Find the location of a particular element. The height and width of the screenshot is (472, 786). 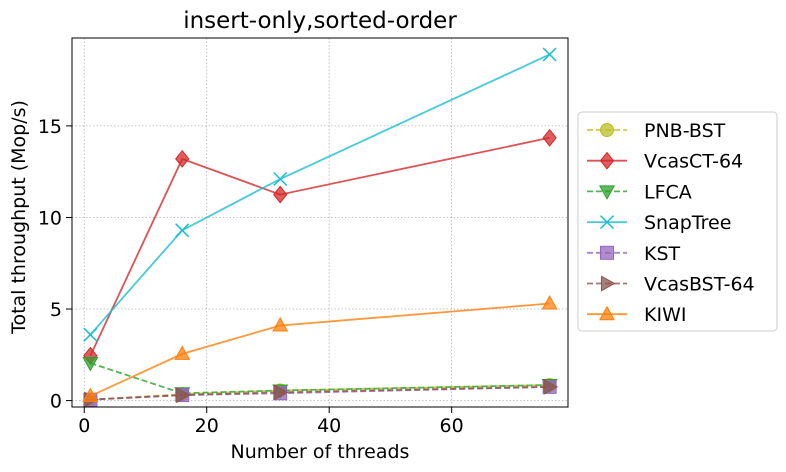

legend-item-snaptree: SnapTree is located at coordinates (659, 223).